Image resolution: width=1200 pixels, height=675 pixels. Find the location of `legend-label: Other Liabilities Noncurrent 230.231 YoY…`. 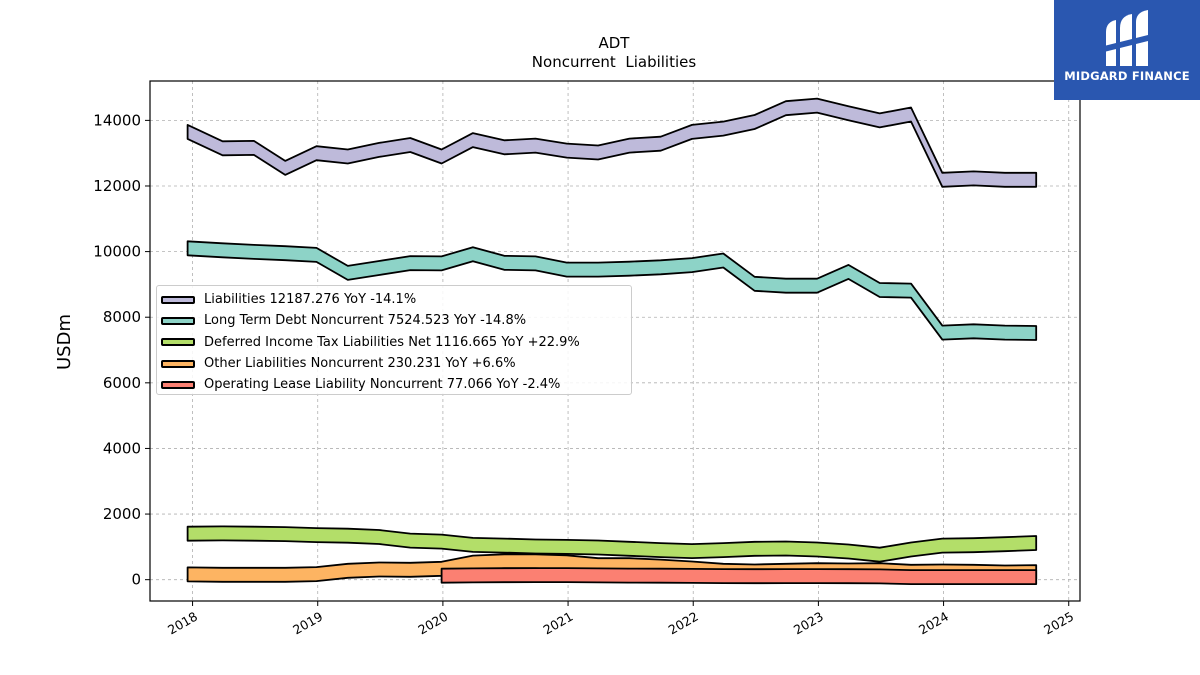

legend-label: Other Liabilities Noncurrent 230.231 YoY… is located at coordinates (360, 364).